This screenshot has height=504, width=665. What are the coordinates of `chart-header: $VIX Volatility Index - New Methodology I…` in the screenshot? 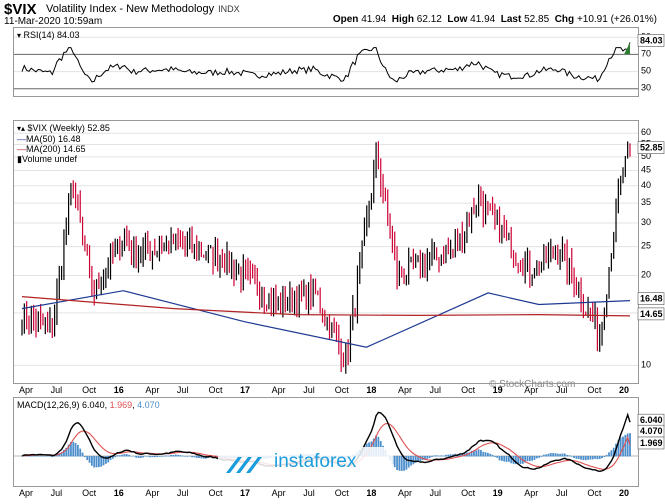 It's located at (332, 13).